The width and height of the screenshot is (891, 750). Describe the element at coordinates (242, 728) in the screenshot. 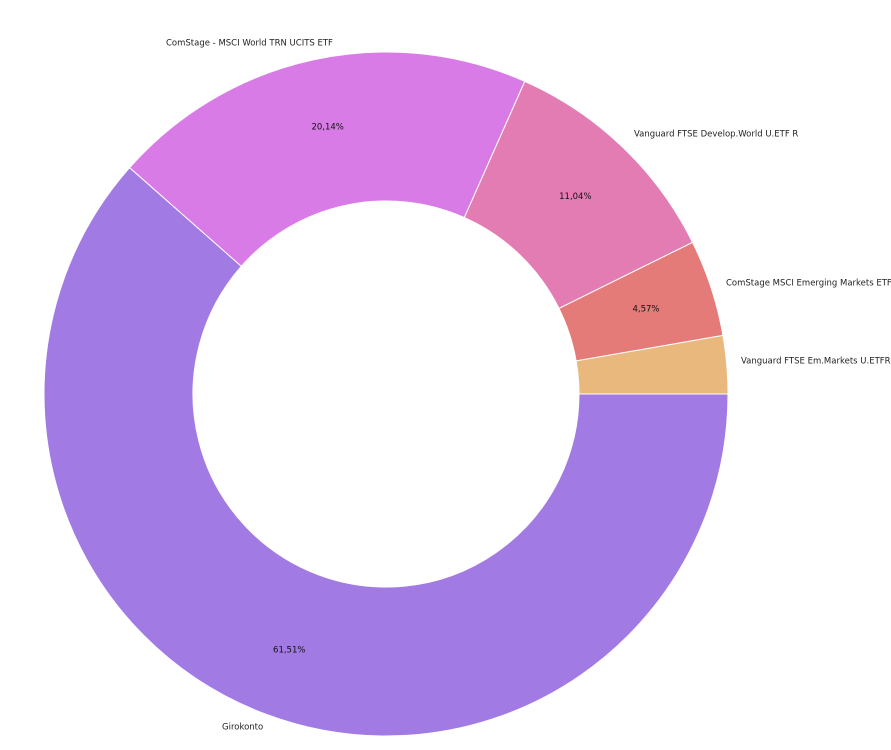

I see `category-label-1: Girokonto` at that location.